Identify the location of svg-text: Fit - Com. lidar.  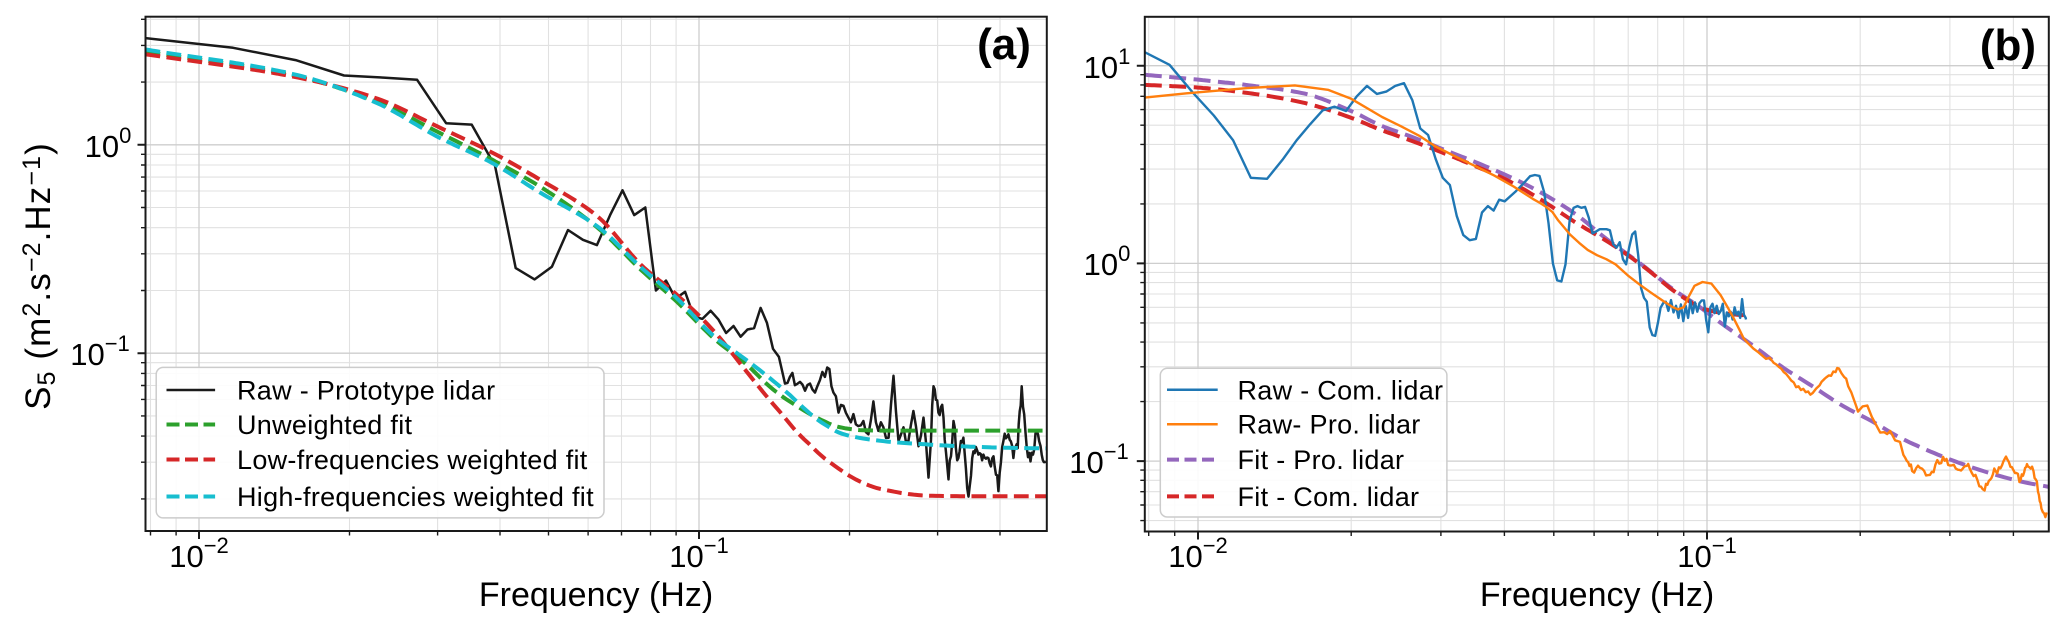
(1329, 497).